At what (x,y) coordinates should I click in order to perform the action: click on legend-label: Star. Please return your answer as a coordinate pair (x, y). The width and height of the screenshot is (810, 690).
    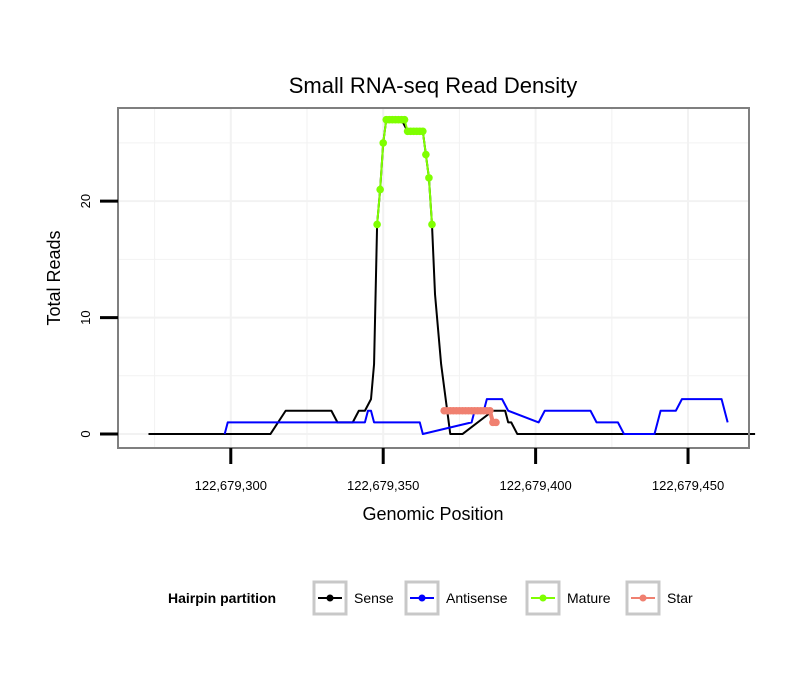
    Looking at the image, I should click on (680, 598).